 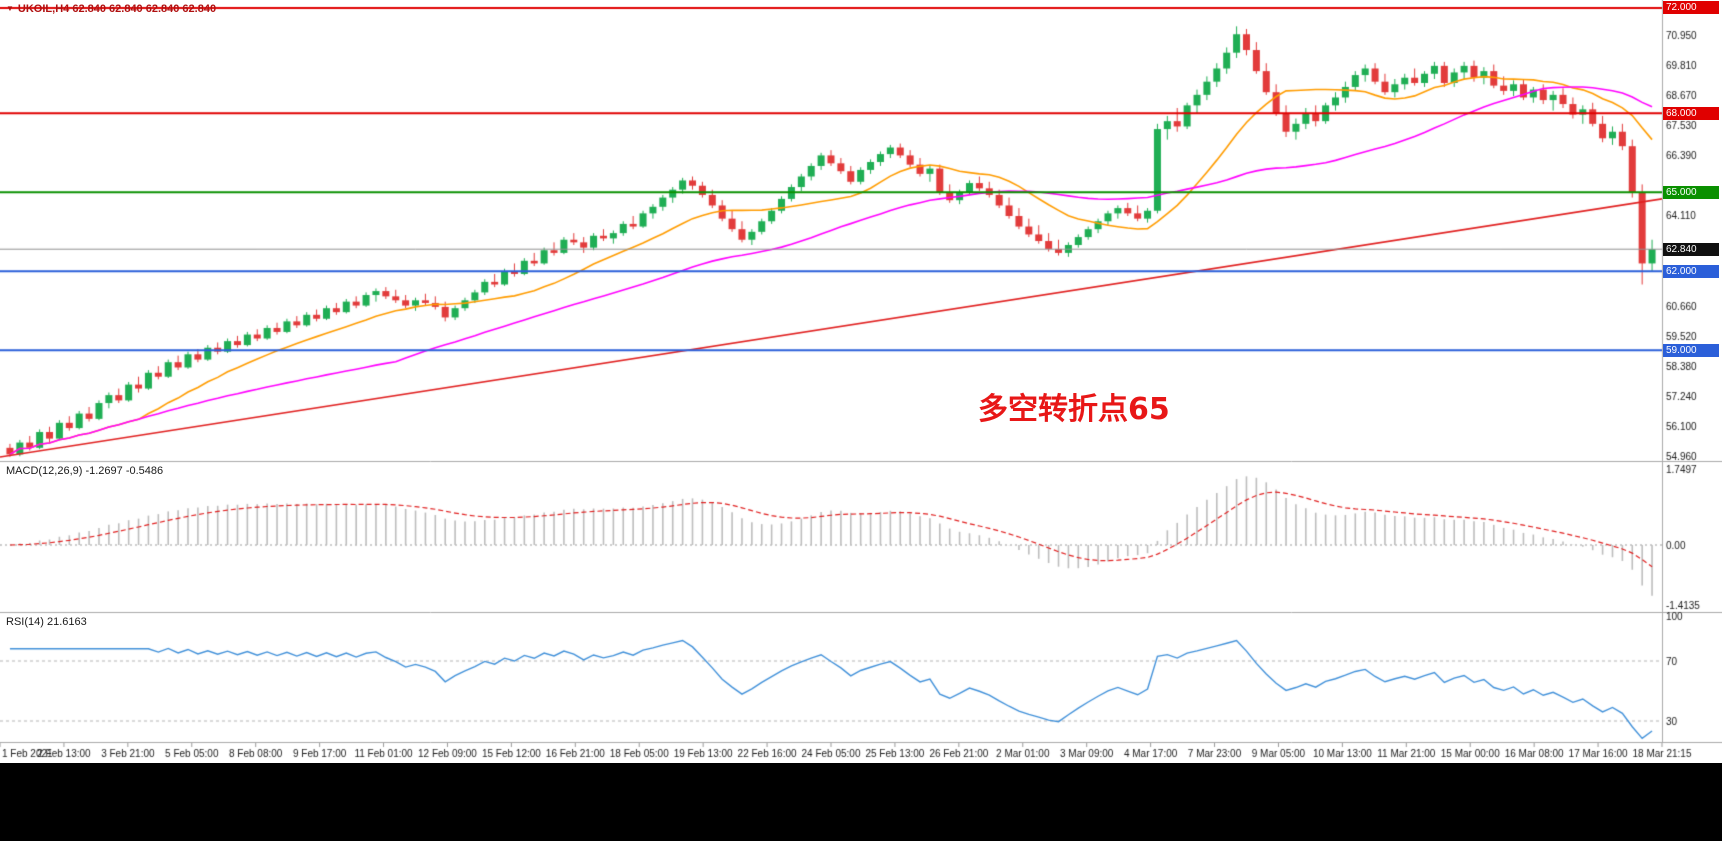 I want to click on price-level-tag-72.000: 72.000, so click(x=1691, y=8).